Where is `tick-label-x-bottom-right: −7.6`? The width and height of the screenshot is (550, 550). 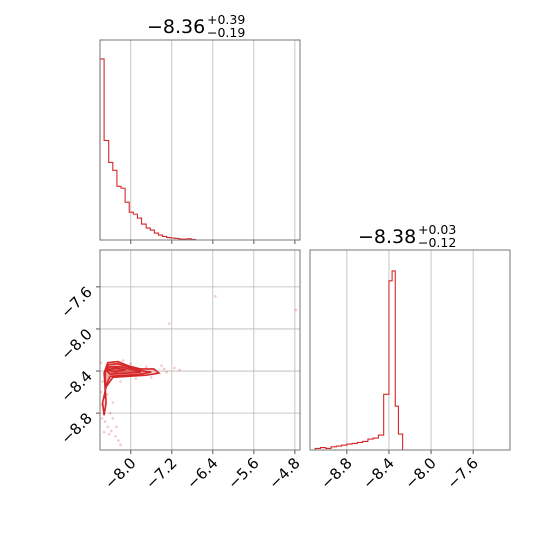
tick-label-x-bottom-right: −7.6 is located at coordinates (462, 473).